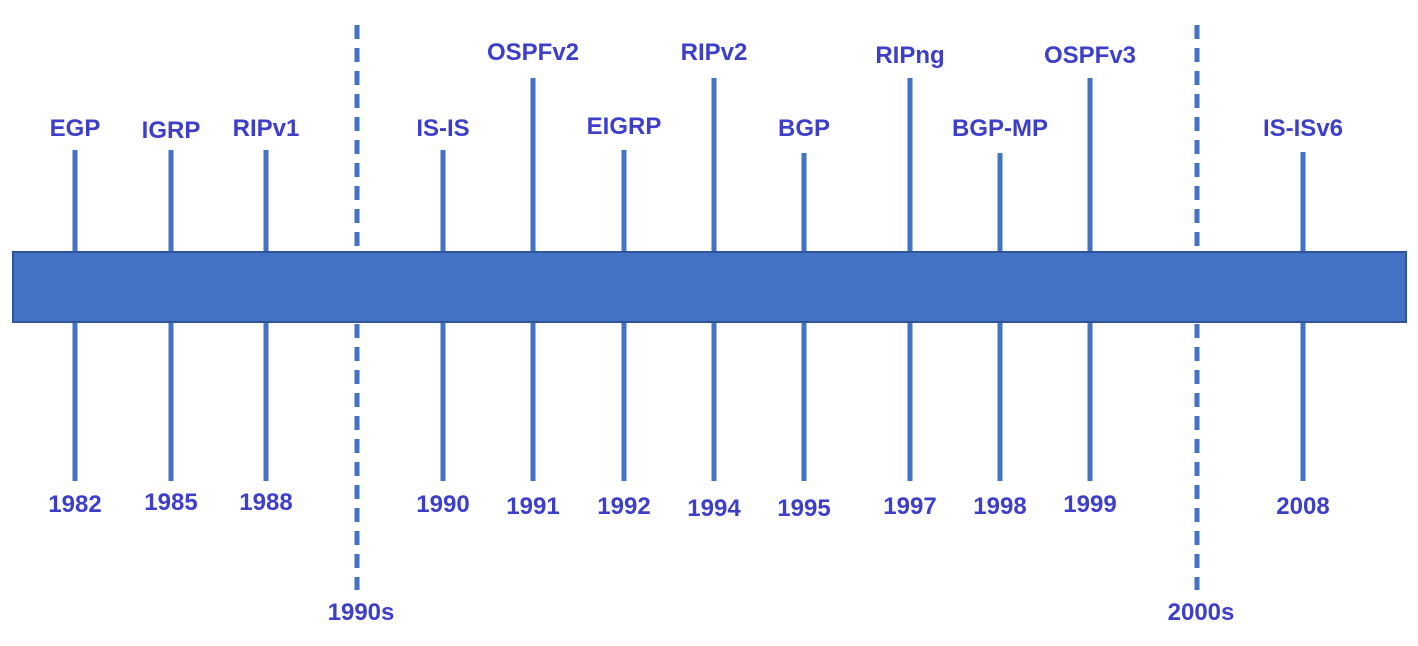 The width and height of the screenshot is (1418, 646). What do you see at coordinates (804, 128) in the screenshot?
I see `protocol-label-bgp: BGP` at bounding box center [804, 128].